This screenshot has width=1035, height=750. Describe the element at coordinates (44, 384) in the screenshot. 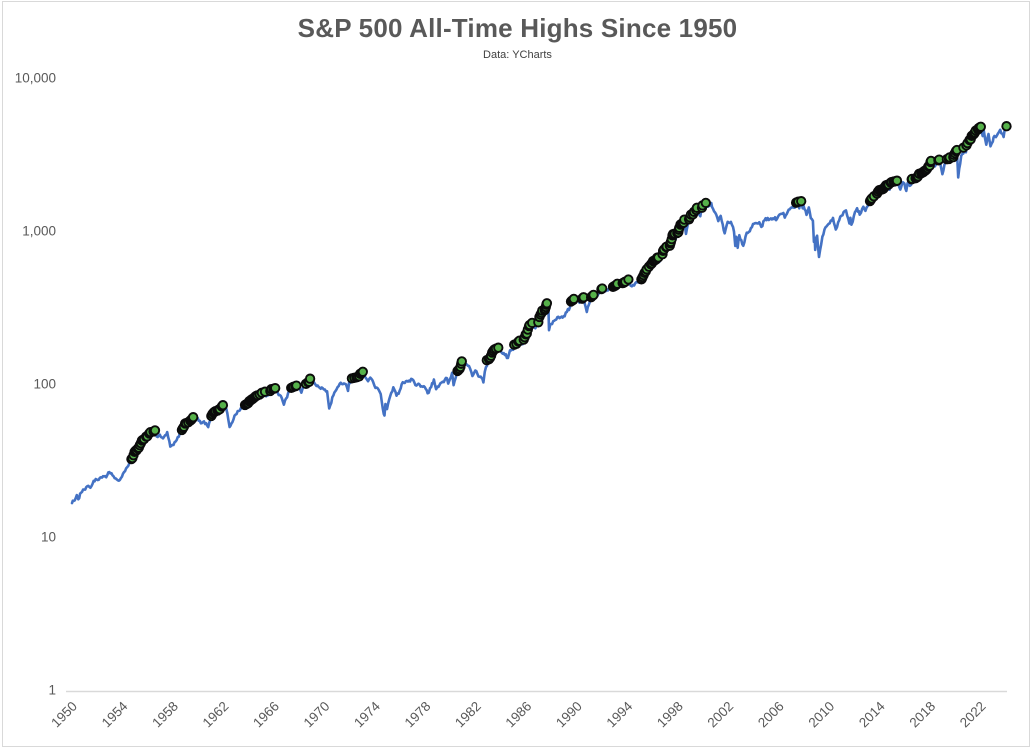

I see `y-axis-tick-label: 100` at that location.